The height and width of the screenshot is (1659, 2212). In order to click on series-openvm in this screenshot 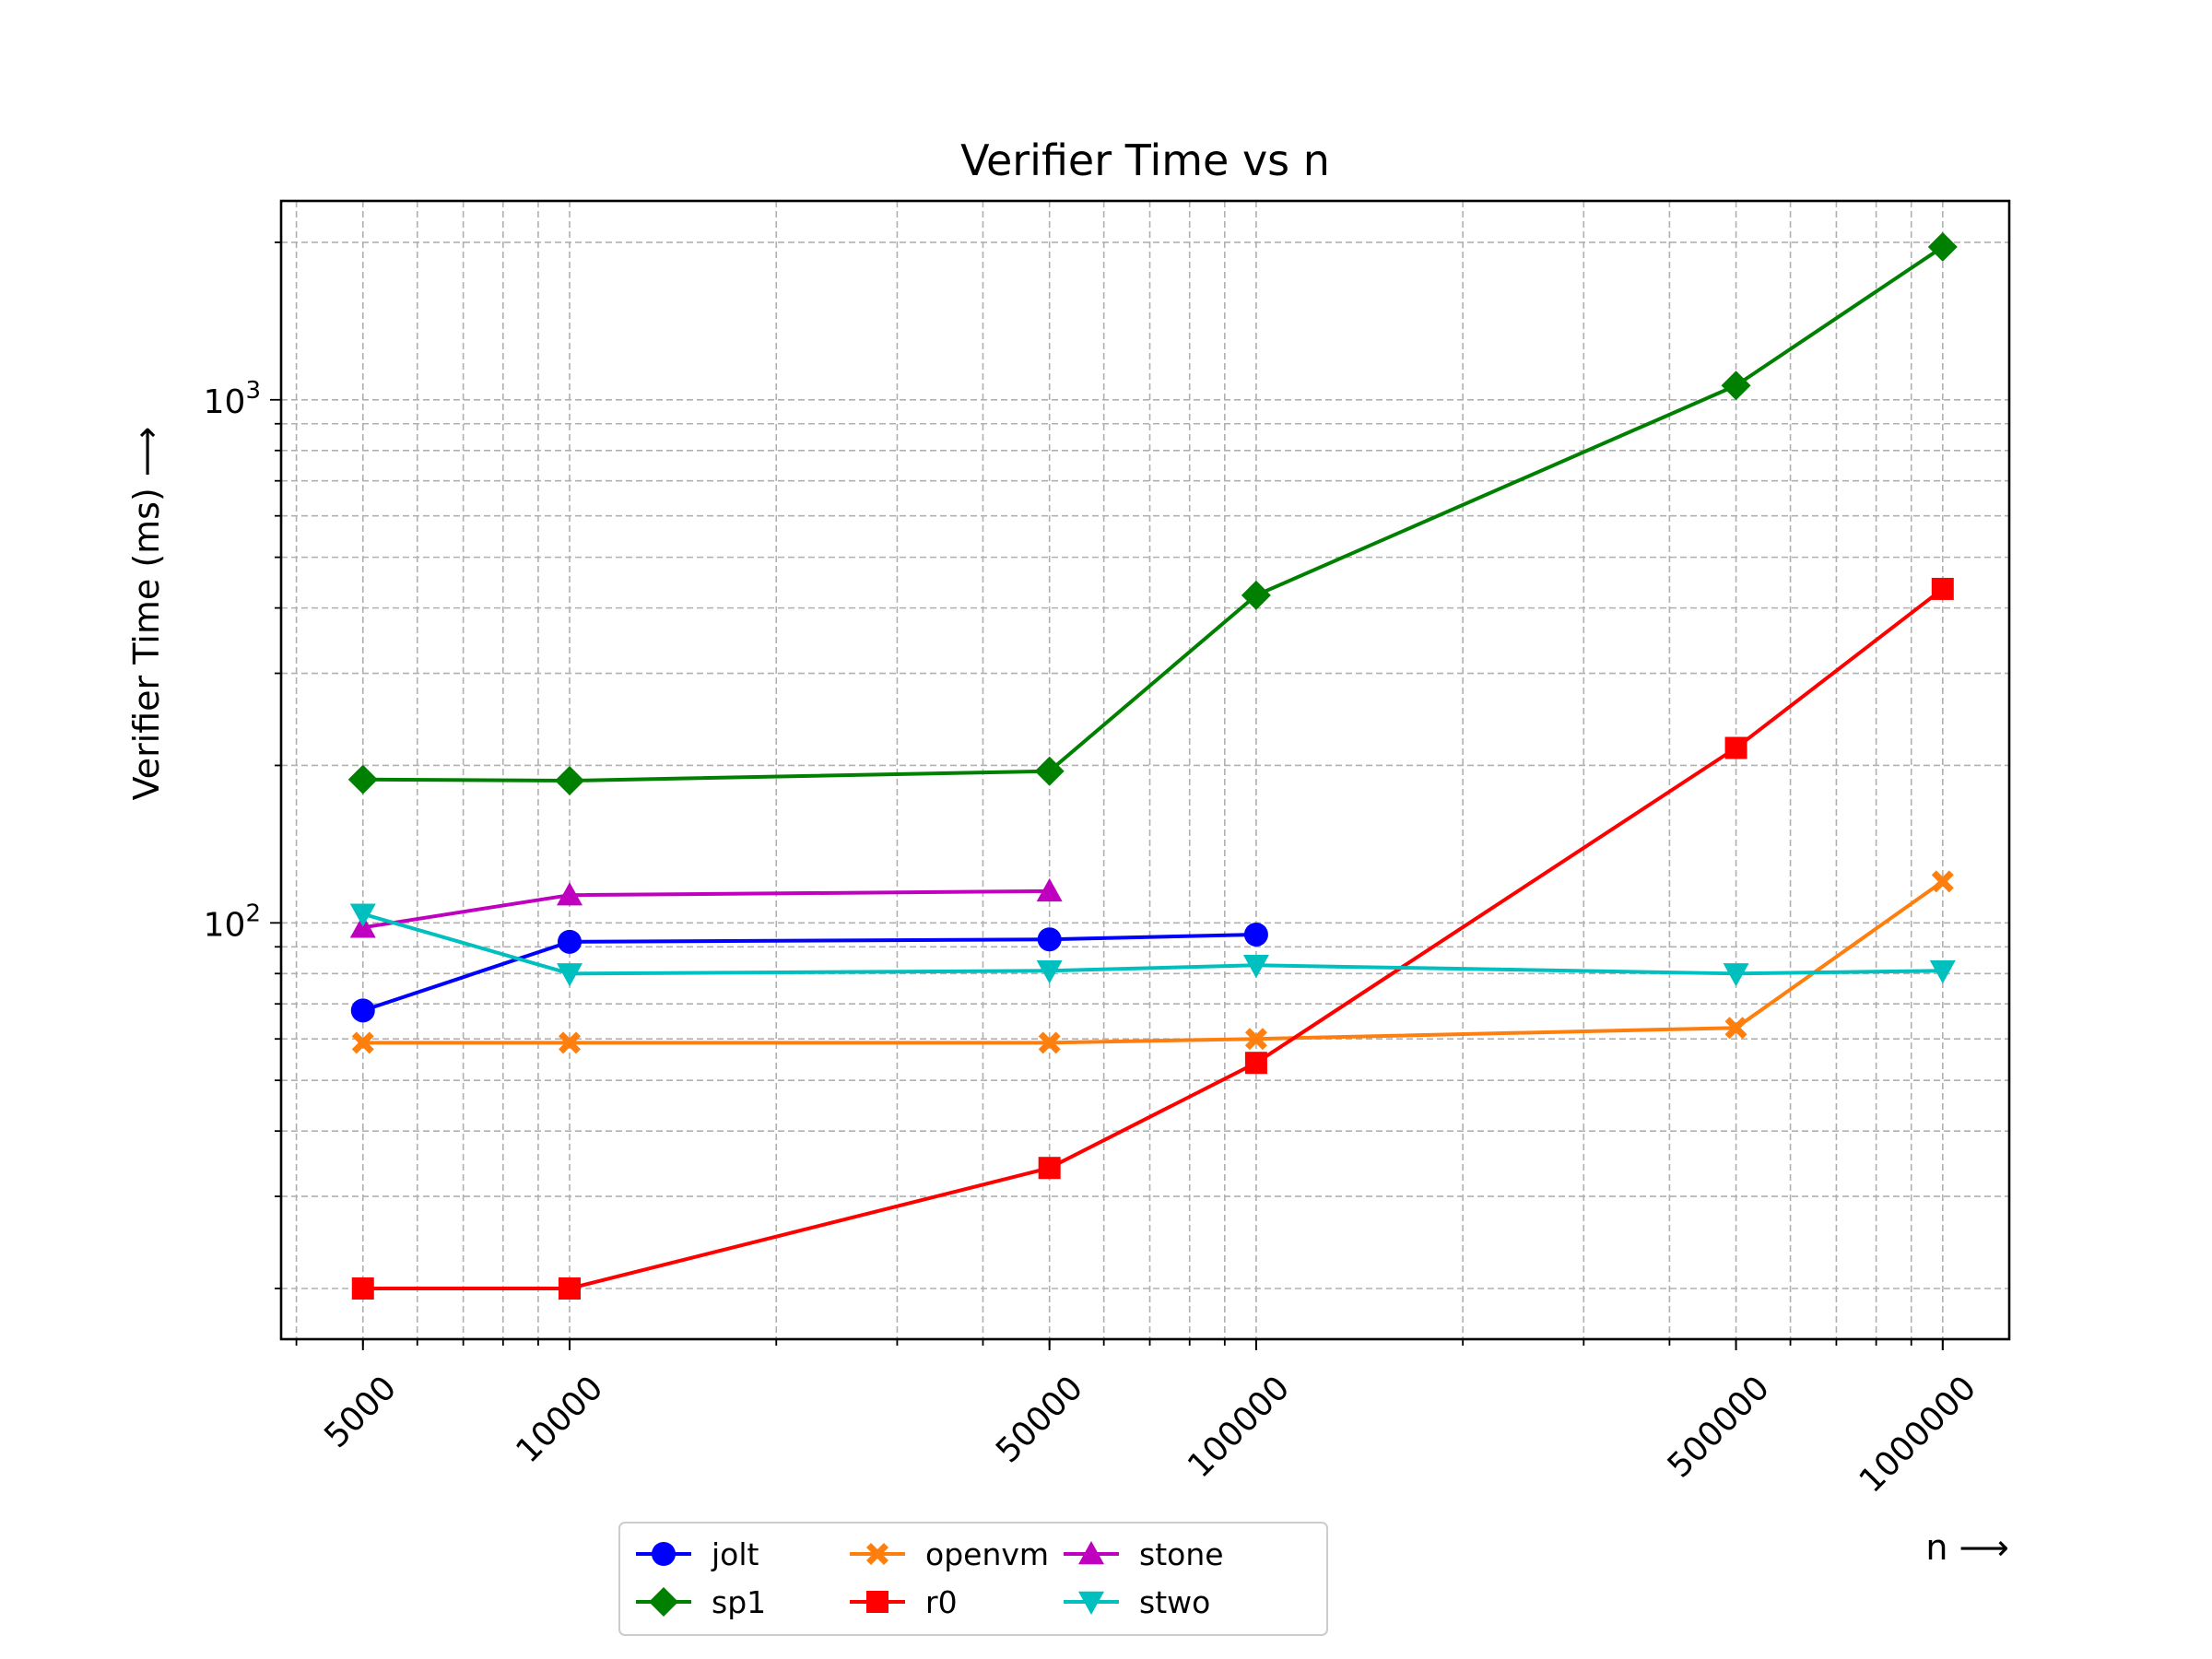, I will do `click(1152, 962)`.